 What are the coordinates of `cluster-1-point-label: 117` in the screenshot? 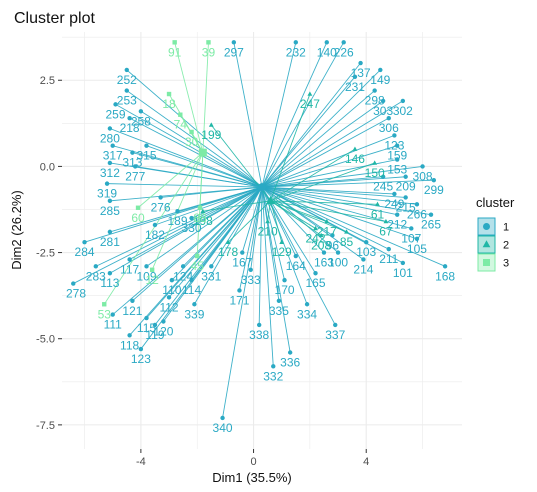 It's located at (129, 269).